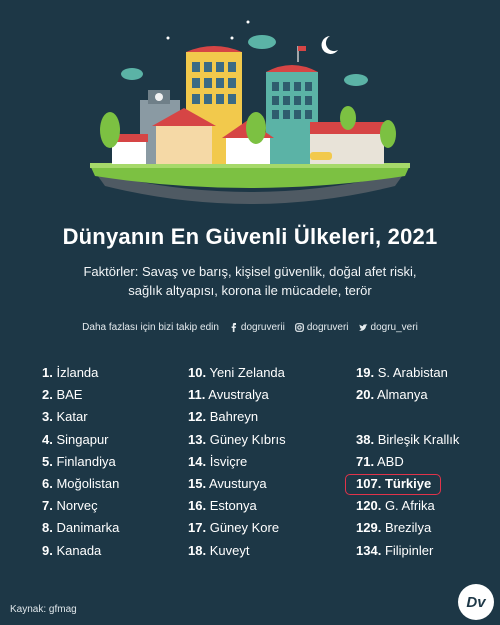  I want to click on rank-number: 129., so click(369, 528).